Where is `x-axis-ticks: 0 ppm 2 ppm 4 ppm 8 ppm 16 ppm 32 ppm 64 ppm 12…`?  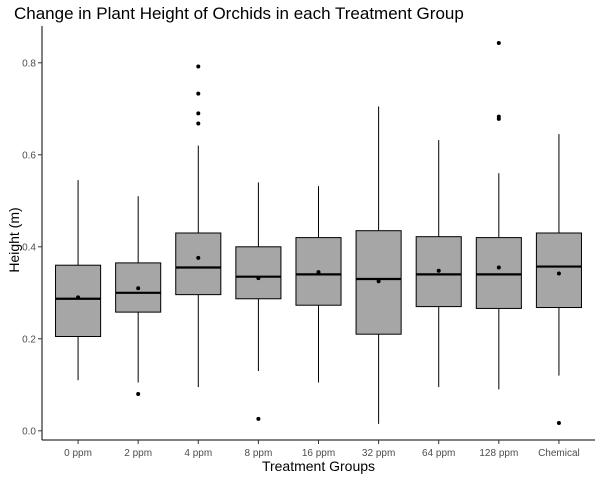 x-axis-ticks: 0 ppm 2 ppm 4 ppm 8 ppm 16 ppm 32 ppm 64 ppm 12… is located at coordinates (322, 449).